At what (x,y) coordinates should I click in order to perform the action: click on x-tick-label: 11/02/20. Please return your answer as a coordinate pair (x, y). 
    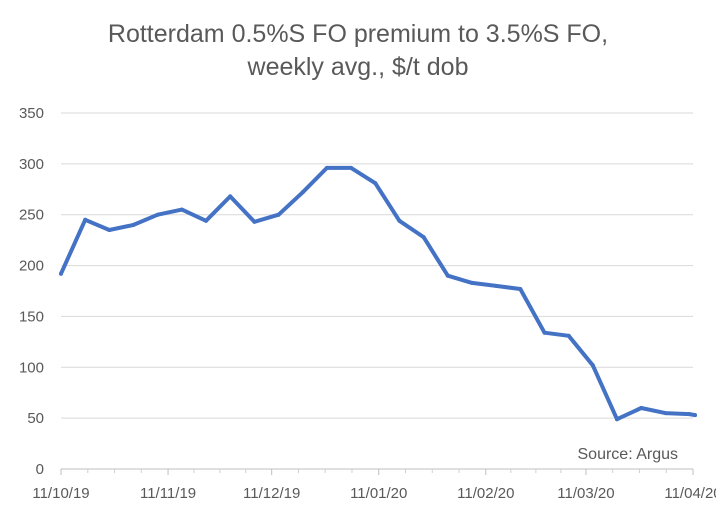
    Looking at the image, I should click on (485, 493).